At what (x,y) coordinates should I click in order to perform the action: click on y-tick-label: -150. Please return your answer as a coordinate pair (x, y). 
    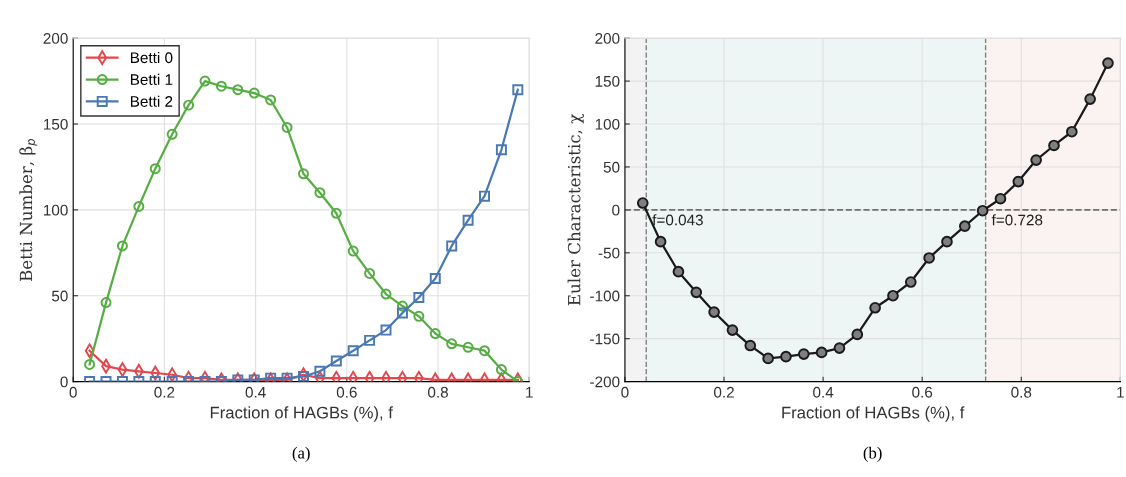
    Looking at the image, I should click on (605, 339).